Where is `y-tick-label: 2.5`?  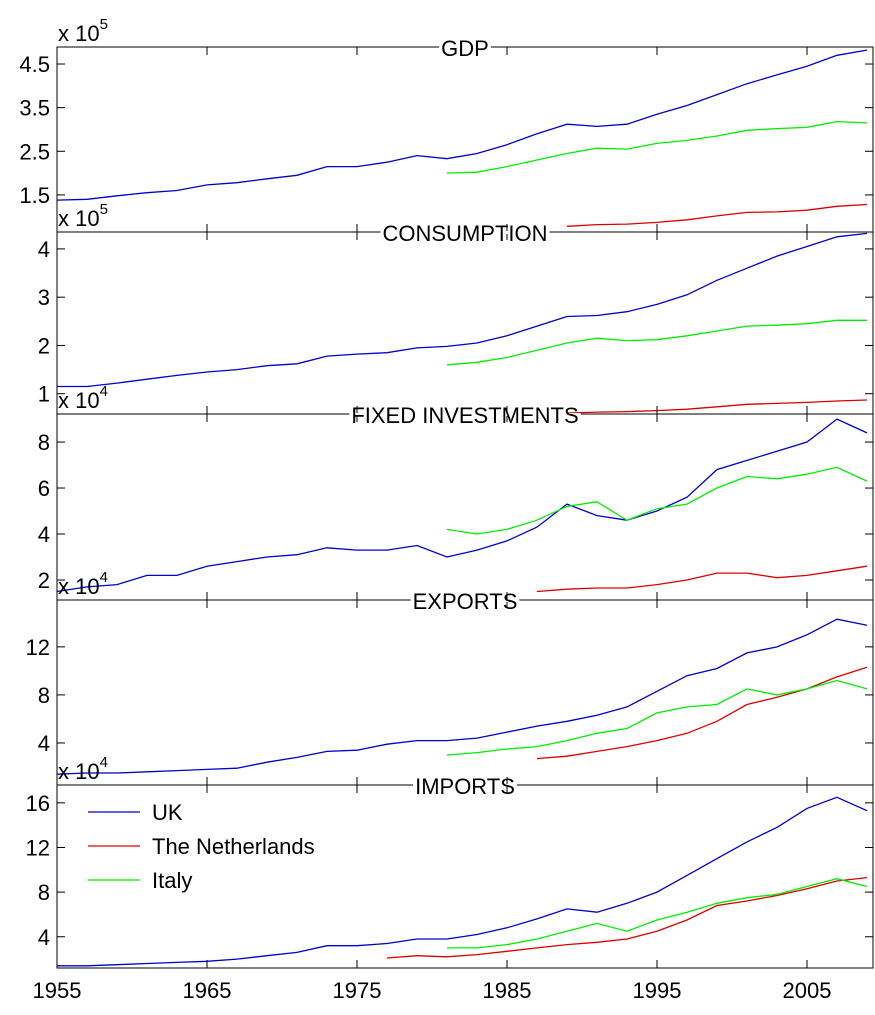 y-tick-label: 2.5 is located at coordinates (34, 151).